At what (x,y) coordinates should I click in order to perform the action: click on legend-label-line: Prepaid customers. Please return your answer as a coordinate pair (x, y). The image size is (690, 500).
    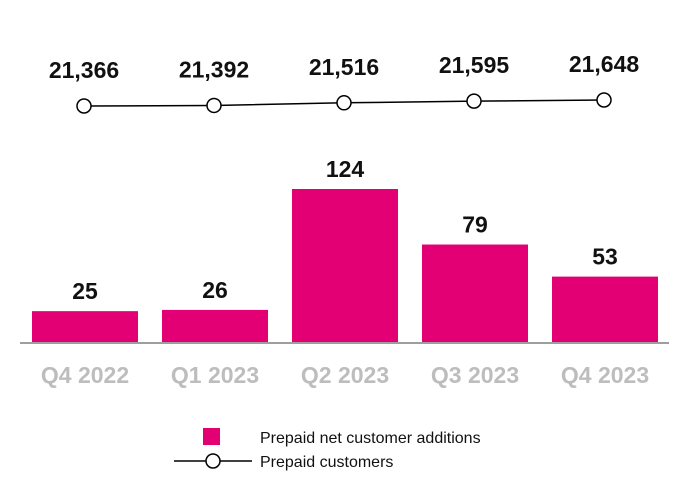
    Looking at the image, I should click on (326, 462).